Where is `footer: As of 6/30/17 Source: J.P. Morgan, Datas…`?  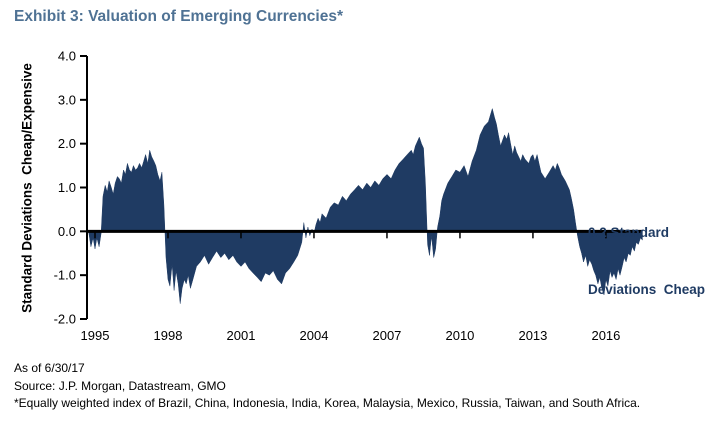
footer: As of 6/30/17 Source: J.P. Morgan, Datas… is located at coordinates (327, 386).